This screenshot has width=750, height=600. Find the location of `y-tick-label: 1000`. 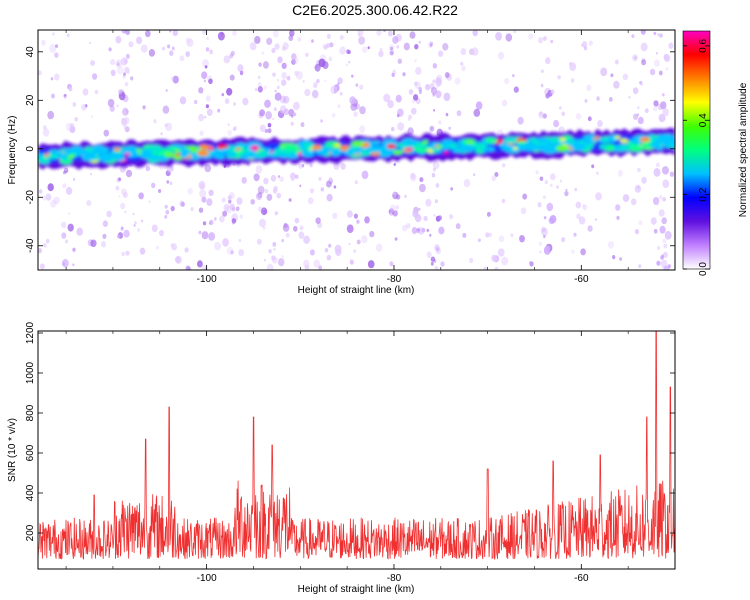

y-tick-label: 1000 is located at coordinates (30, 372).